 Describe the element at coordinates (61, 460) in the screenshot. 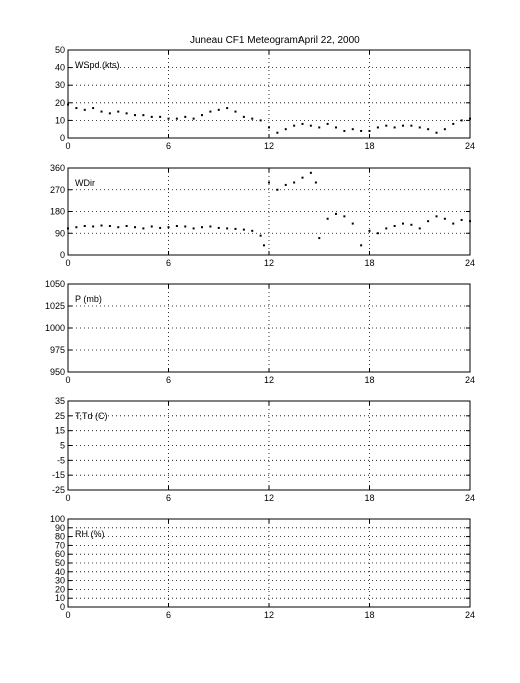

I see `y-tick-label: -5` at that location.